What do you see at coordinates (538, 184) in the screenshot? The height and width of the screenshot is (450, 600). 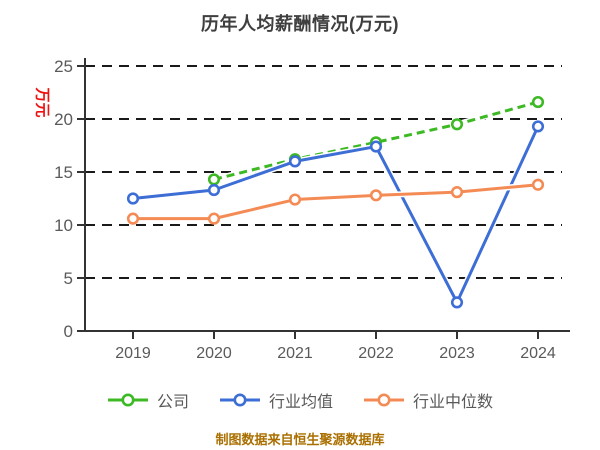 I see `data-point-2-2024` at bounding box center [538, 184].